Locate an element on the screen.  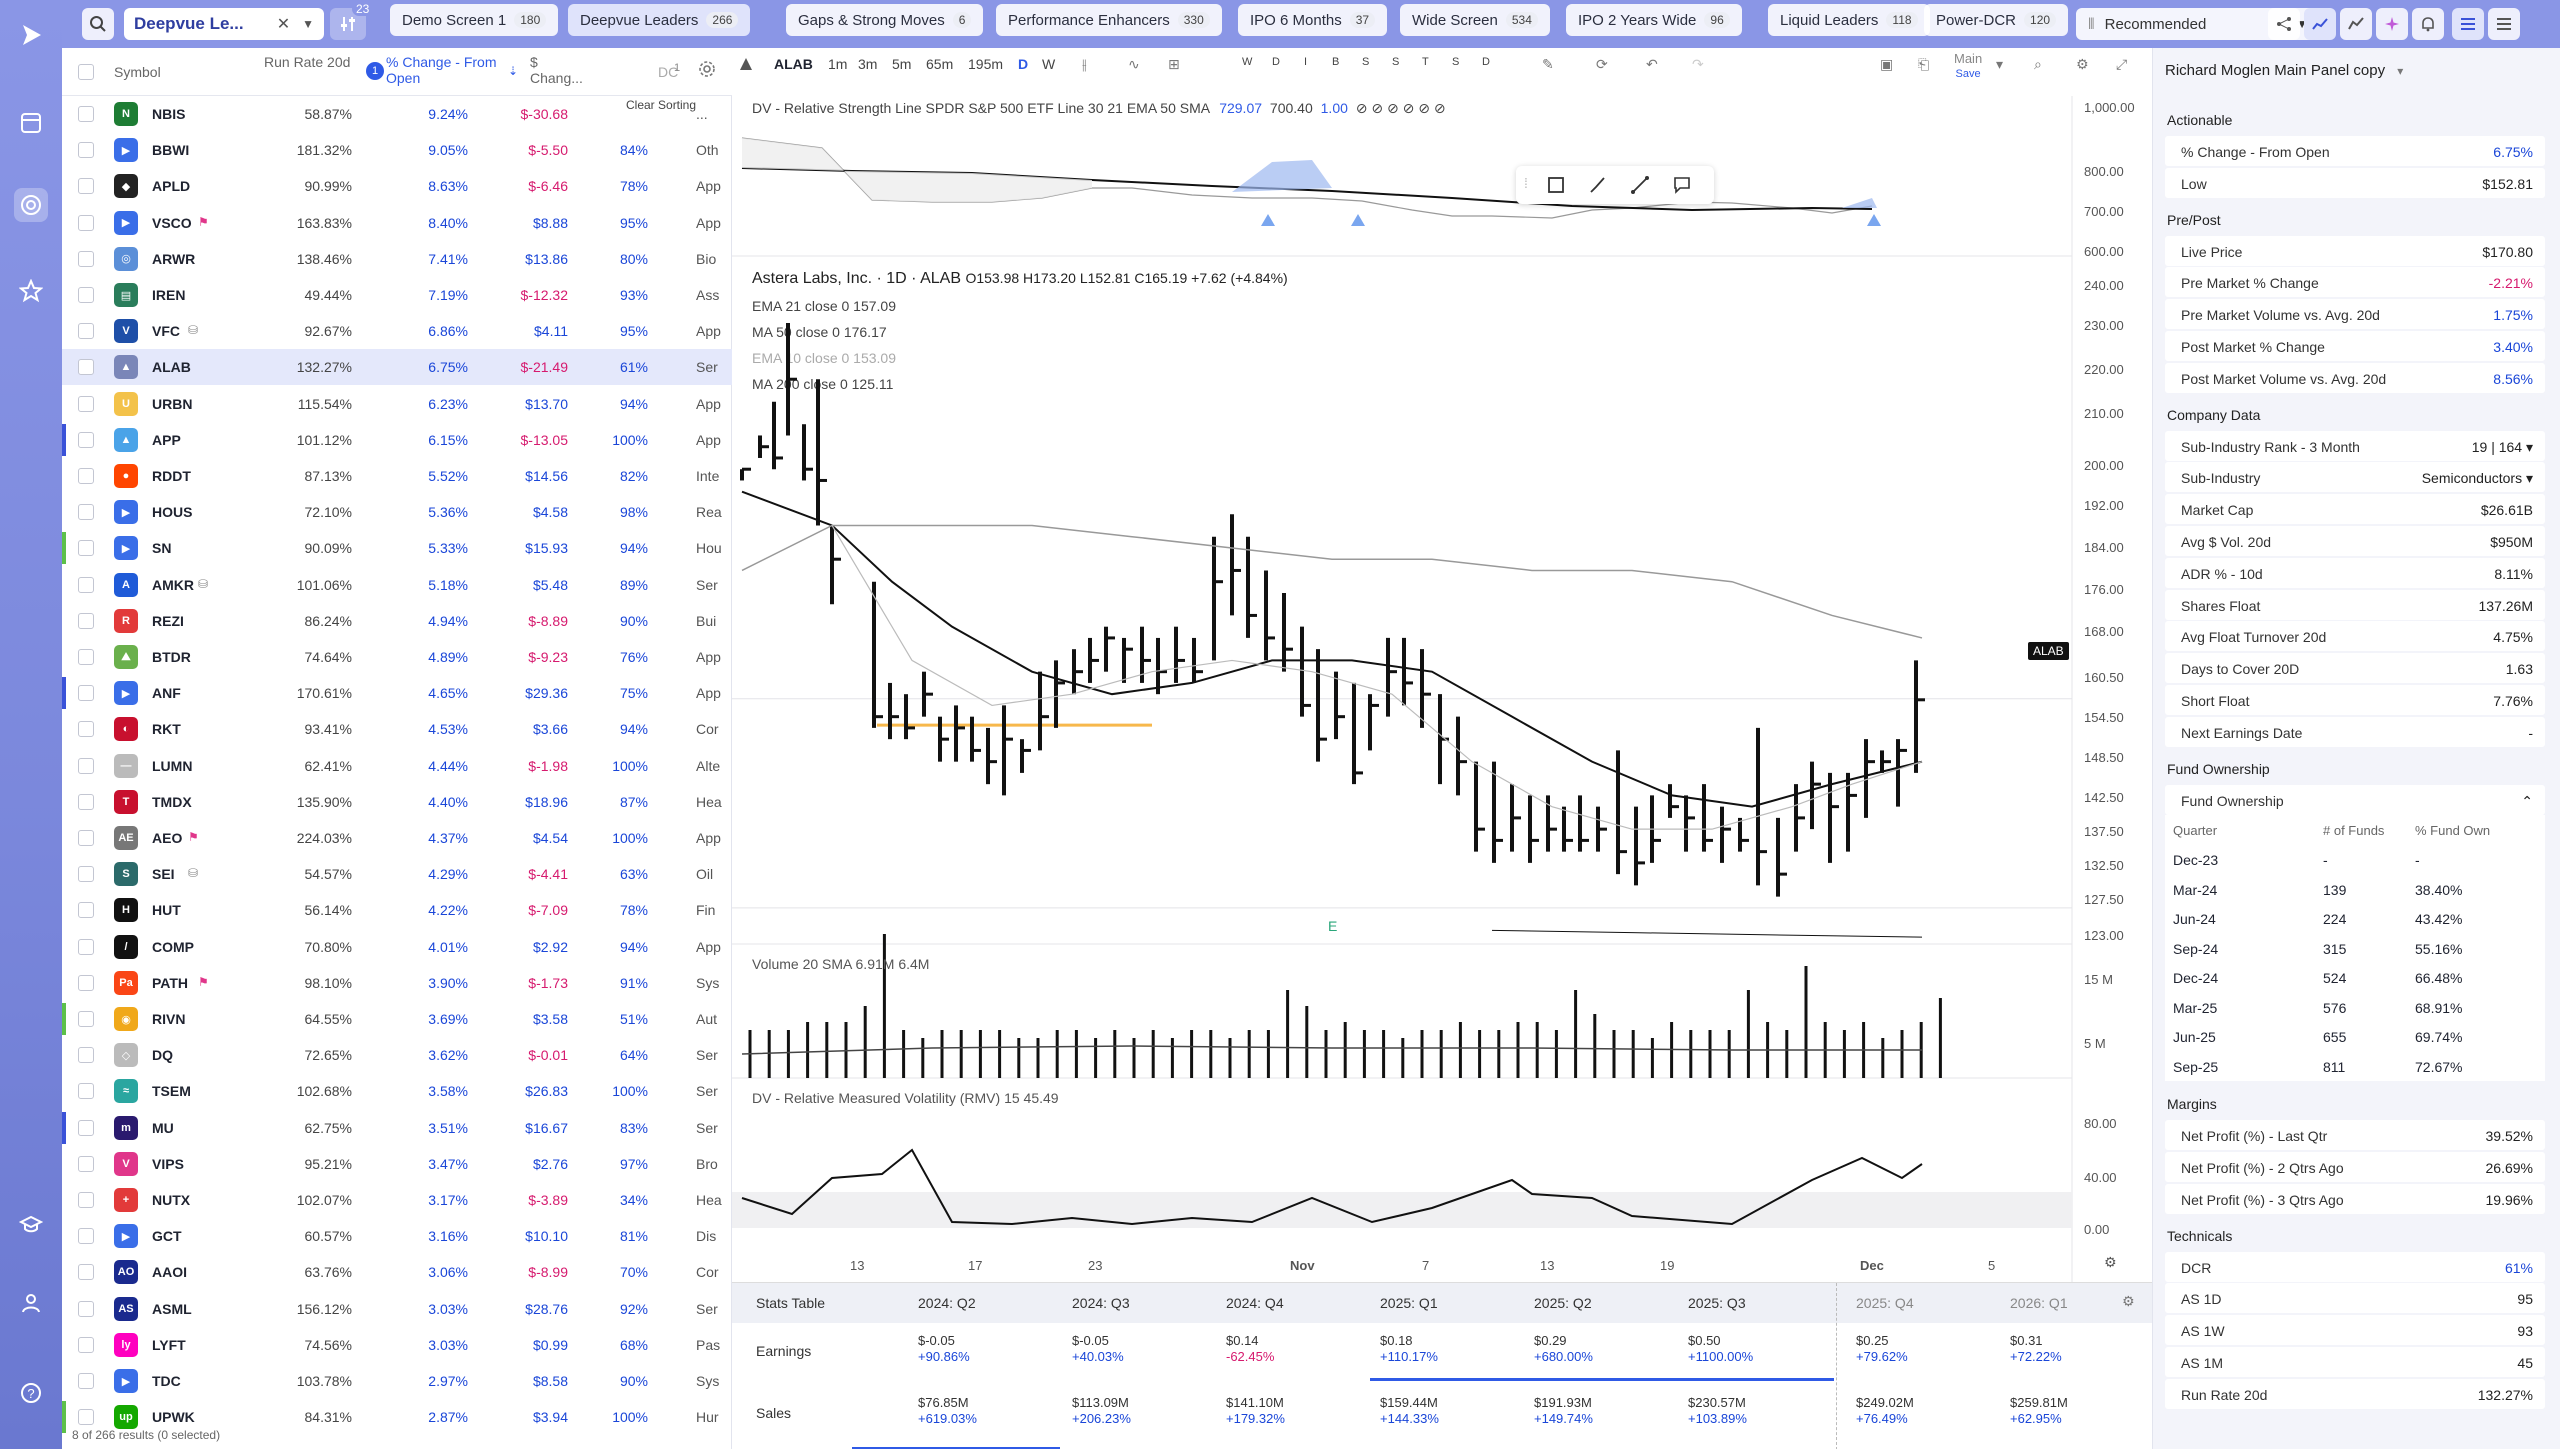
fund-ownership-toggle: Fund Ownership ⌃ is located at coordinates (2355, 799).